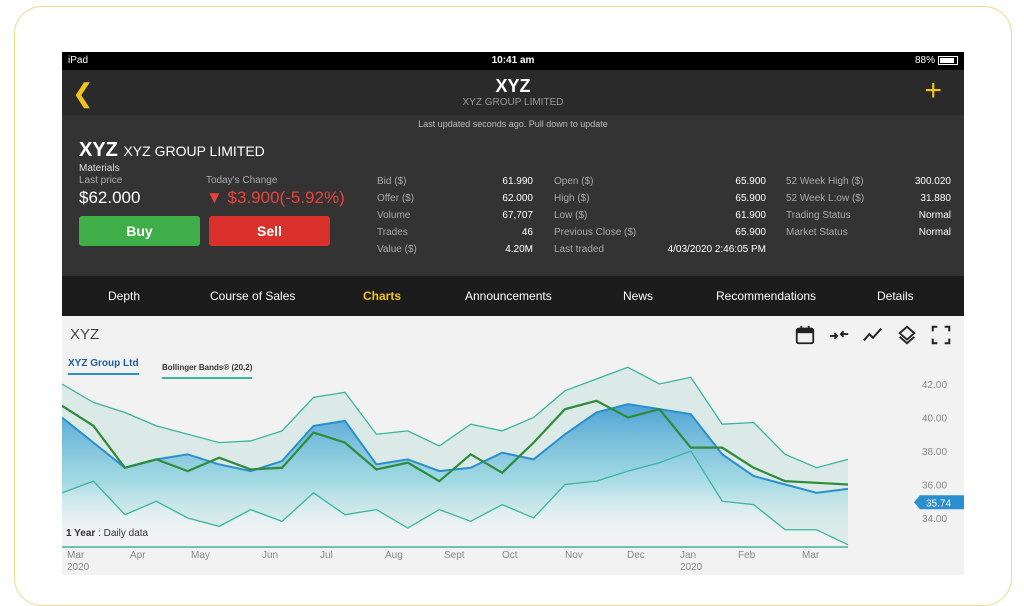  What do you see at coordinates (513, 102) in the screenshot?
I see `nav-subtitle: XYZ GROUP LIMITED` at bounding box center [513, 102].